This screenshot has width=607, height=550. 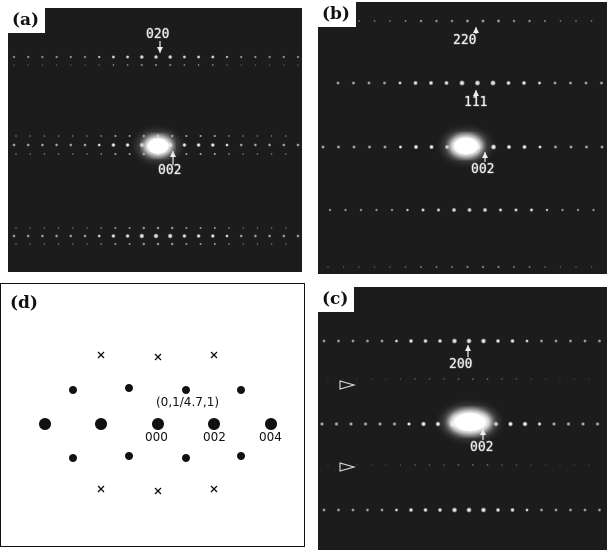 What do you see at coordinates (214, 355) in the screenshot?
I see `forbidden-reflection-cross` at bounding box center [214, 355].